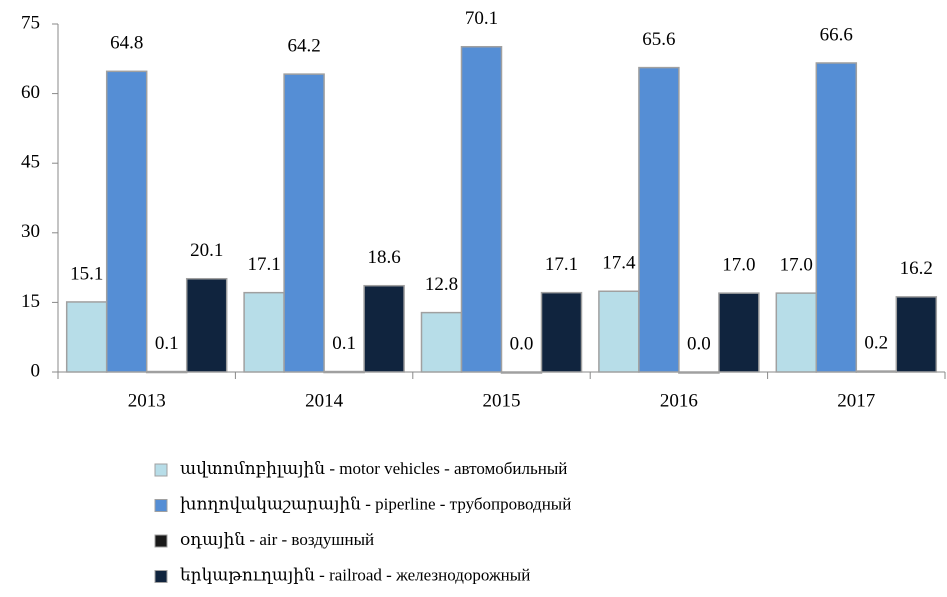 The image size is (947, 597). What do you see at coordinates (383, 257) in the screenshot?
I see `value-label: 18.6` at bounding box center [383, 257].